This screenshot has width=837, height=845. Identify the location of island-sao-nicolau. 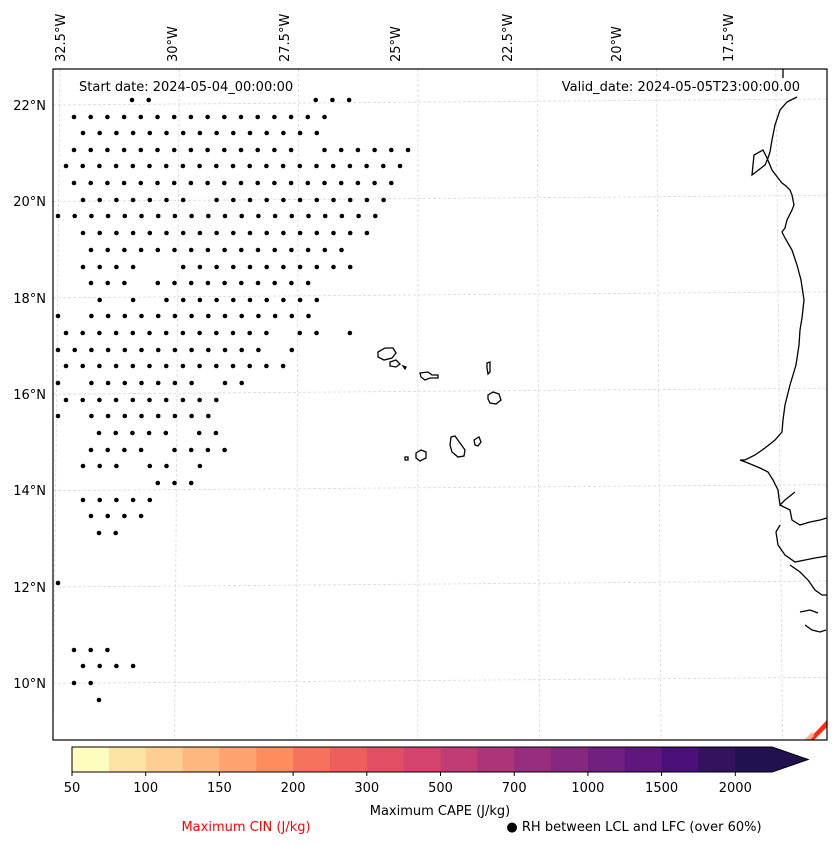
(429, 376).